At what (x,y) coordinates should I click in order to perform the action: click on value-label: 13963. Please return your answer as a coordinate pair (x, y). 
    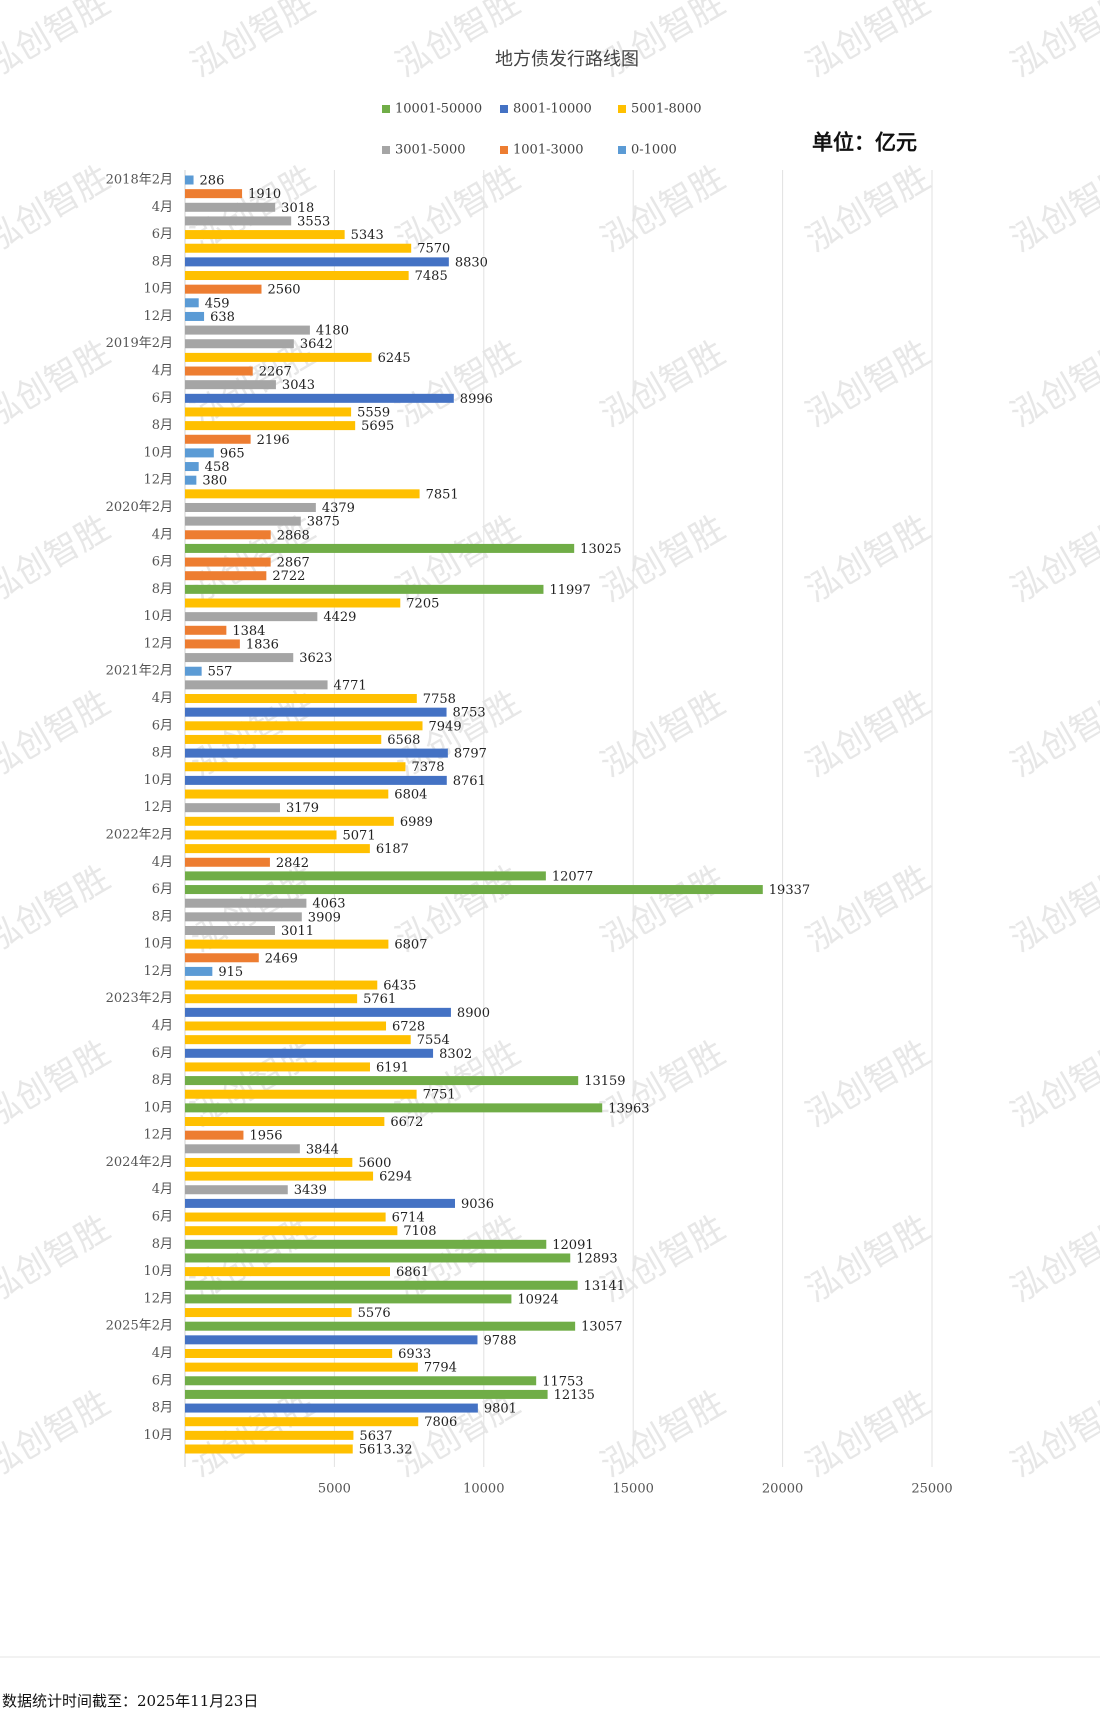
    Looking at the image, I should click on (628, 1108).